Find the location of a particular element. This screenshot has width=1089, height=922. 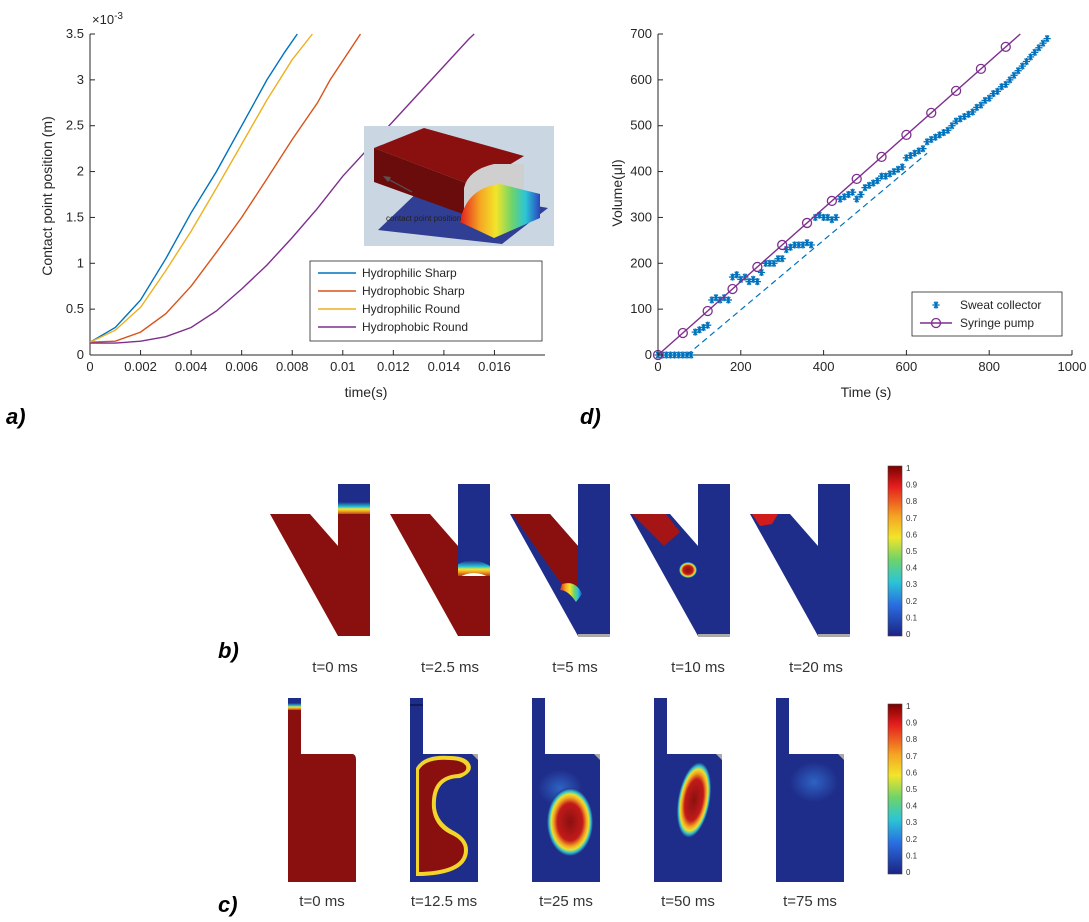

exponent-base: ×10 is located at coordinates (103, 19).